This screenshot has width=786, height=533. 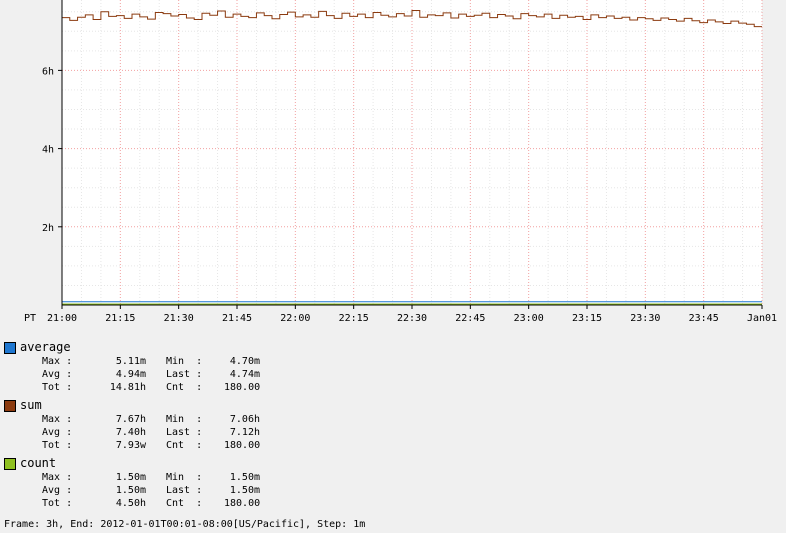 What do you see at coordinates (412, 318) in the screenshot?
I see `x-tick-label: 22:30` at bounding box center [412, 318].